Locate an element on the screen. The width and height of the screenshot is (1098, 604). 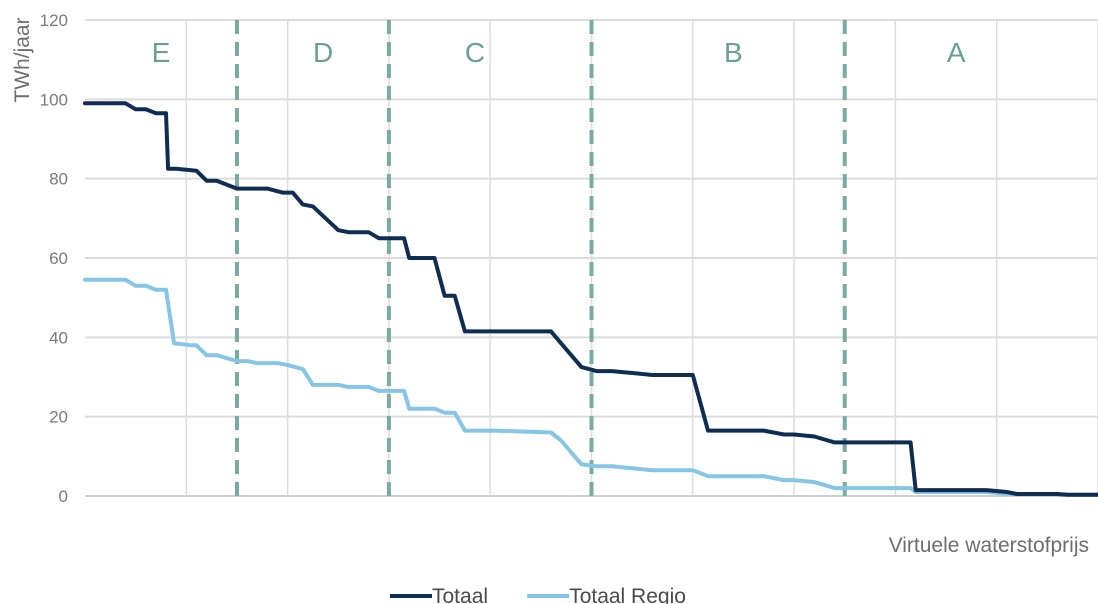
y-axis-title: TWh/jaar is located at coordinates (22, 59).